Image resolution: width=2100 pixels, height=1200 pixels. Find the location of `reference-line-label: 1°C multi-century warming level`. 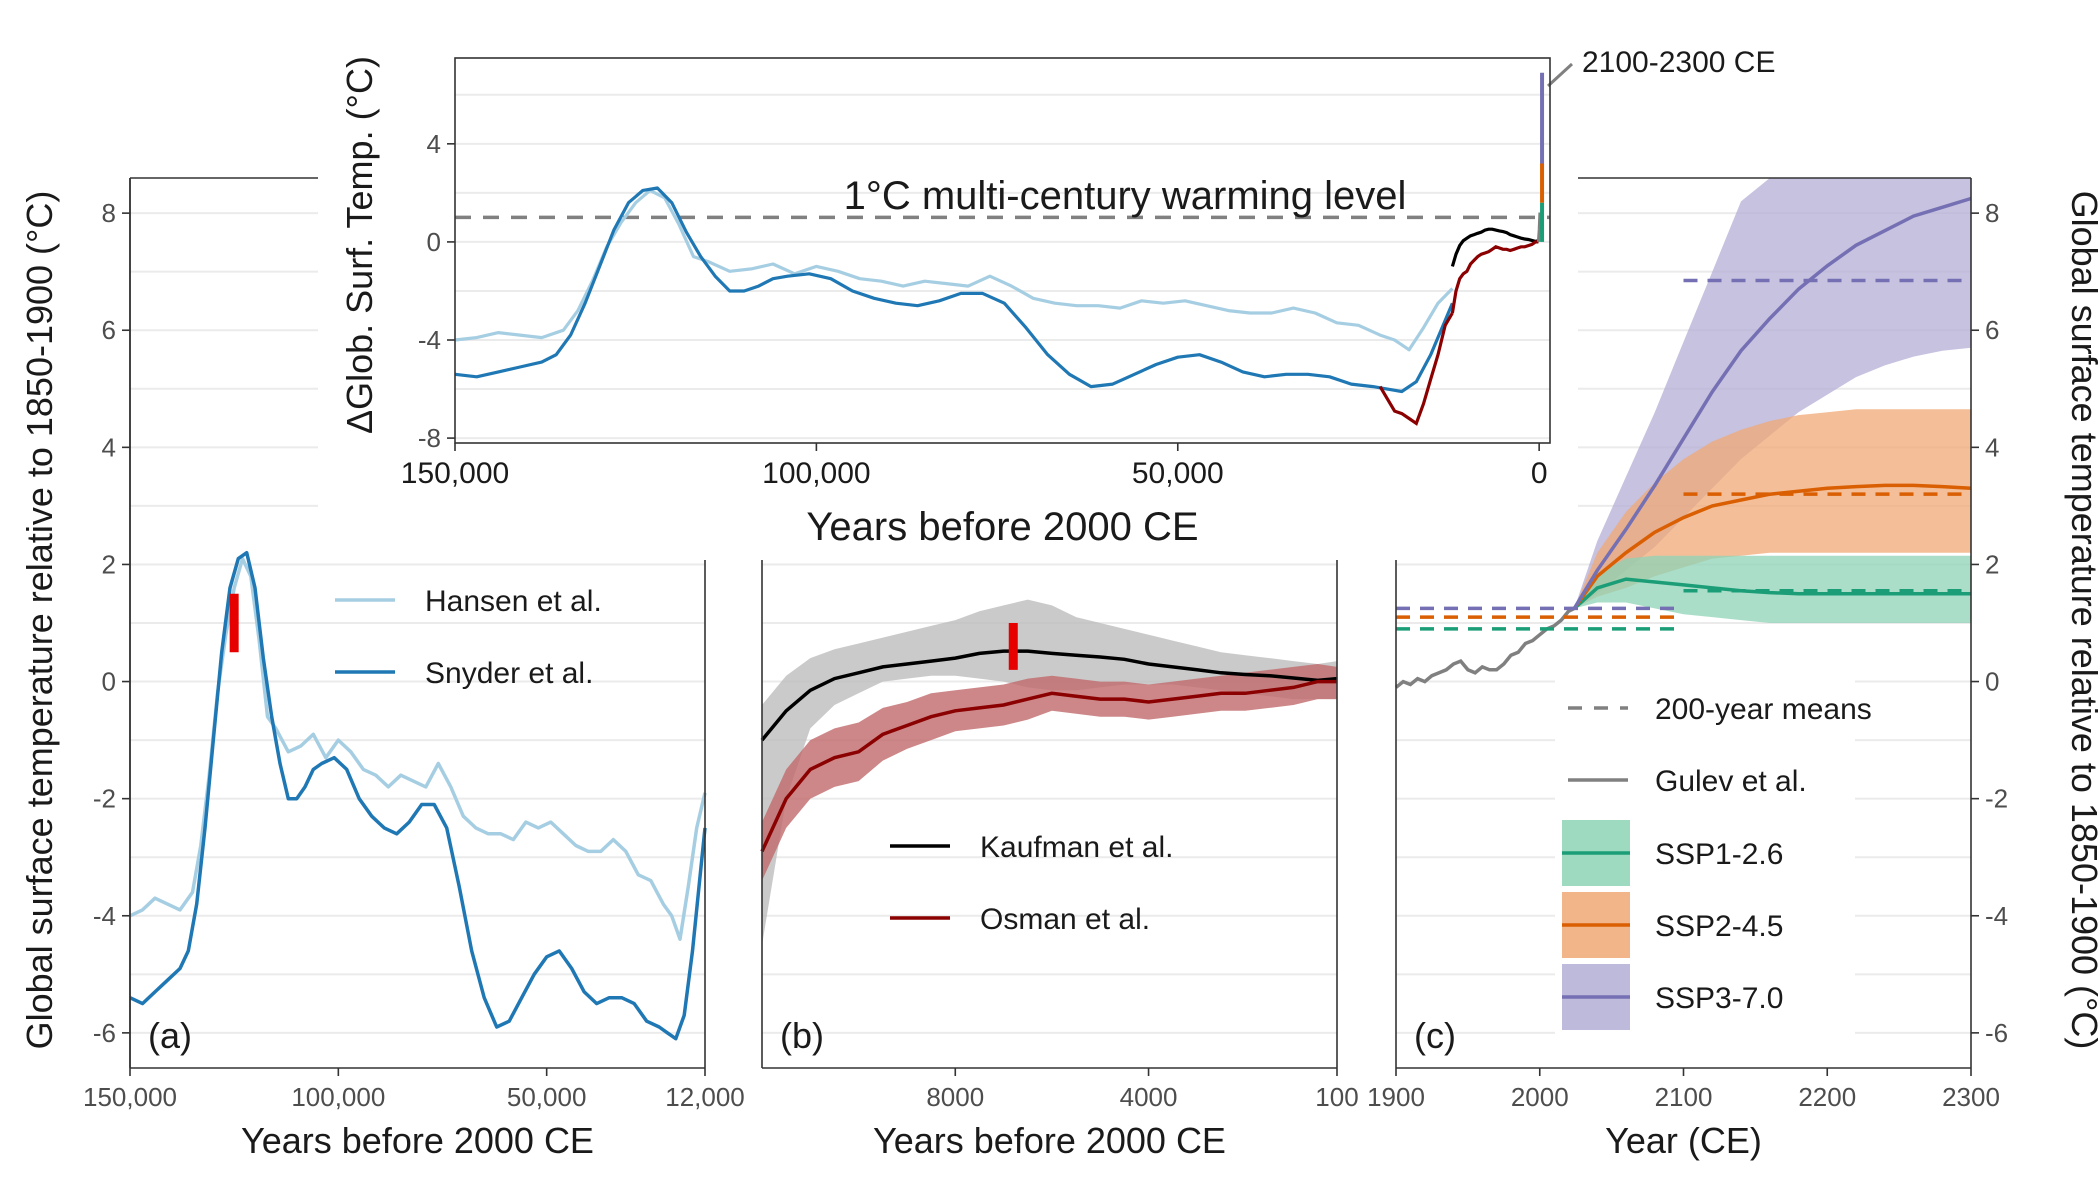

reference-line-label: 1°C multi-century warming level is located at coordinates (1125, 196).